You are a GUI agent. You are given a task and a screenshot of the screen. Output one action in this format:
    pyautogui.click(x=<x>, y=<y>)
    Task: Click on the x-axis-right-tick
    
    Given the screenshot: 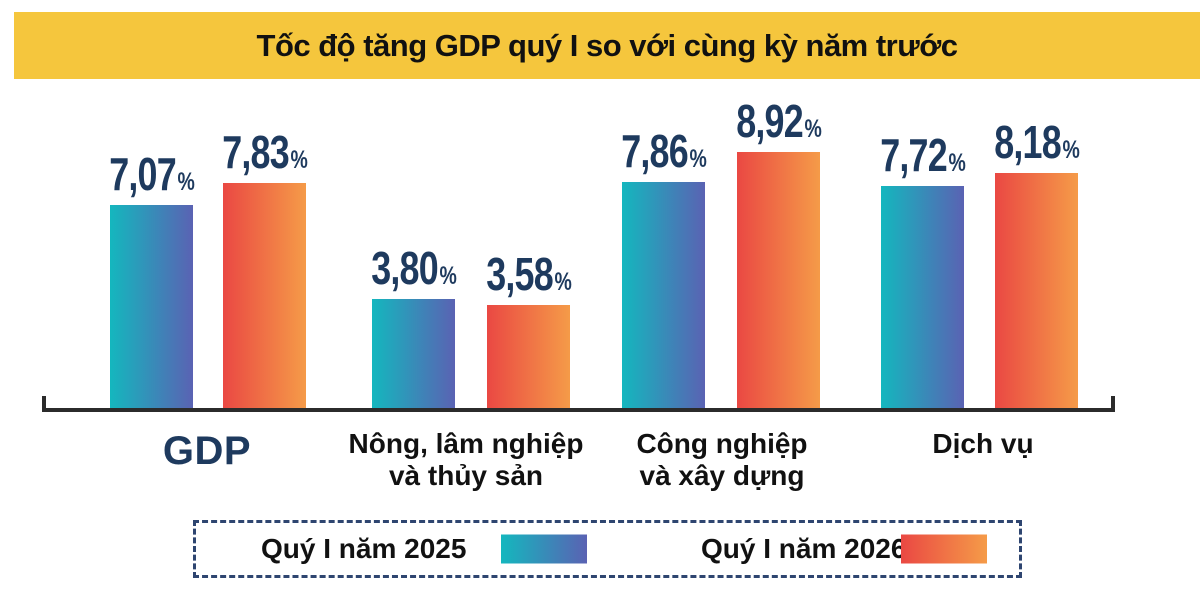 What is the action you would take?
    pyautogui.click(x=1113, y=403)
    